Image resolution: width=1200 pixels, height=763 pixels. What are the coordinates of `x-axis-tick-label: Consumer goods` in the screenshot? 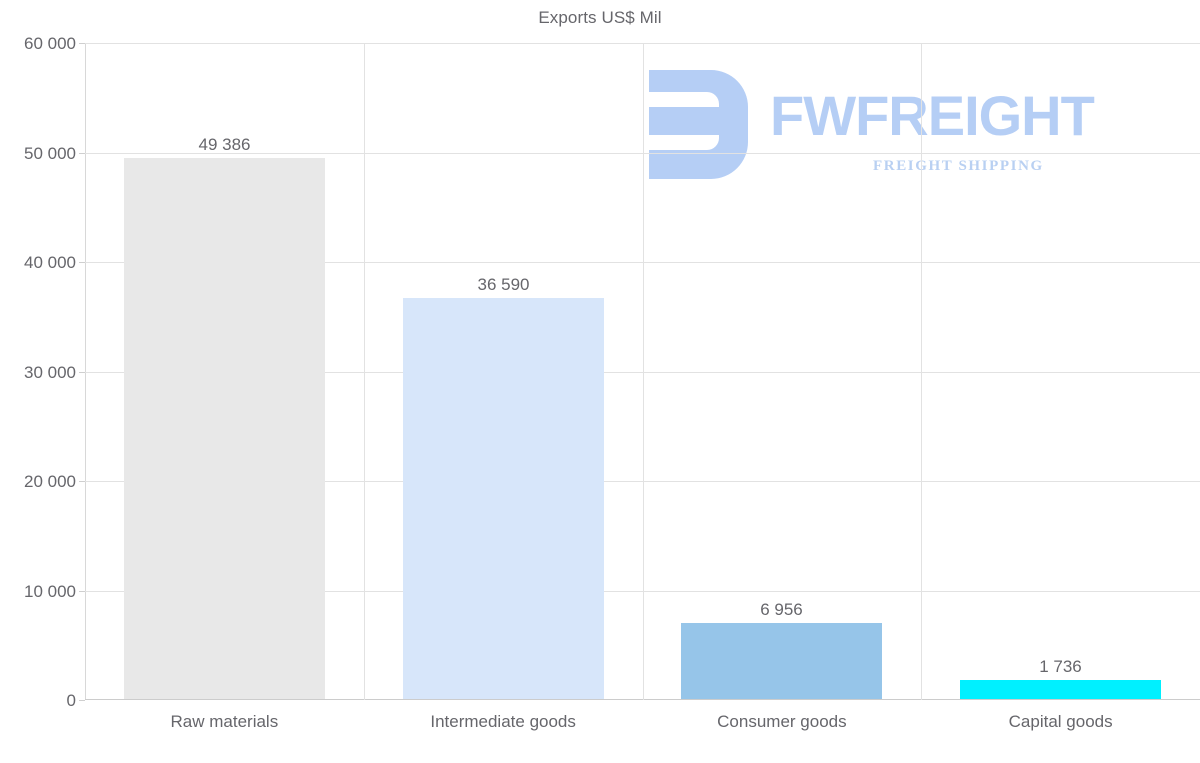 It's located at (782, 721).